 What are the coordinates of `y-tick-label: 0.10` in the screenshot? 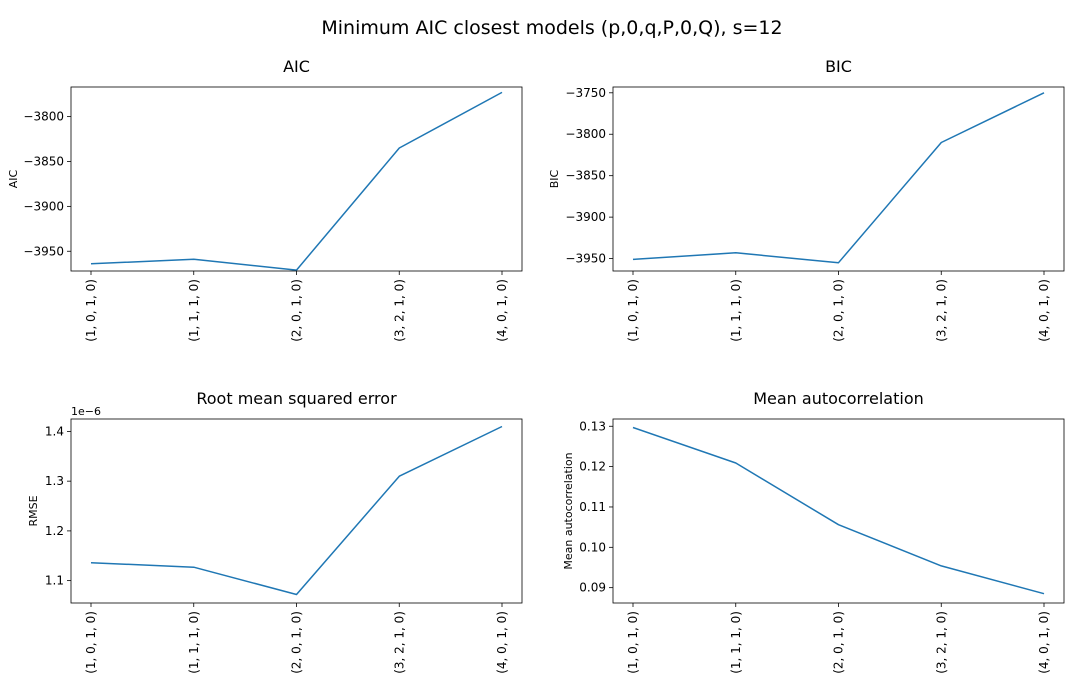 It's located at (592, 547).